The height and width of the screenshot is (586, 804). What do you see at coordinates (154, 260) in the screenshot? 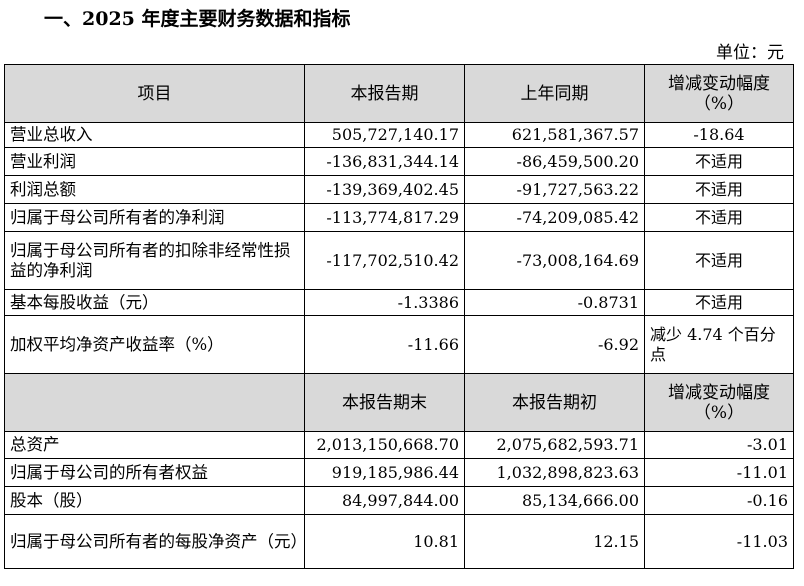
I see `row-label: 归属于母公司所有者的扣除非经常性损益的净利润` at bounding box center [154, 260].